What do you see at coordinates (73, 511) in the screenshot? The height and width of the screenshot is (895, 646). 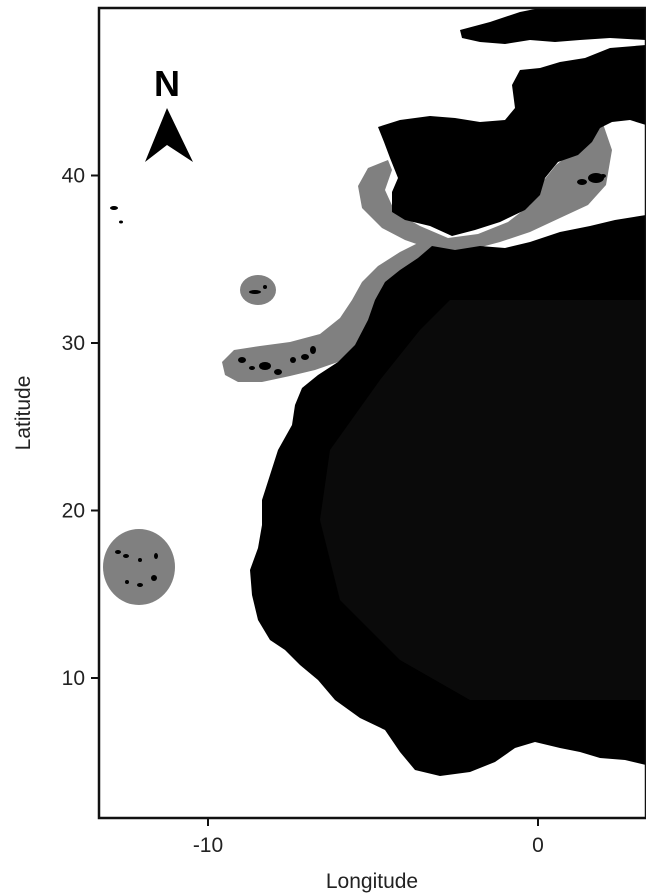 I see `y-tick-label: 20` at bounding box center [73, 511].